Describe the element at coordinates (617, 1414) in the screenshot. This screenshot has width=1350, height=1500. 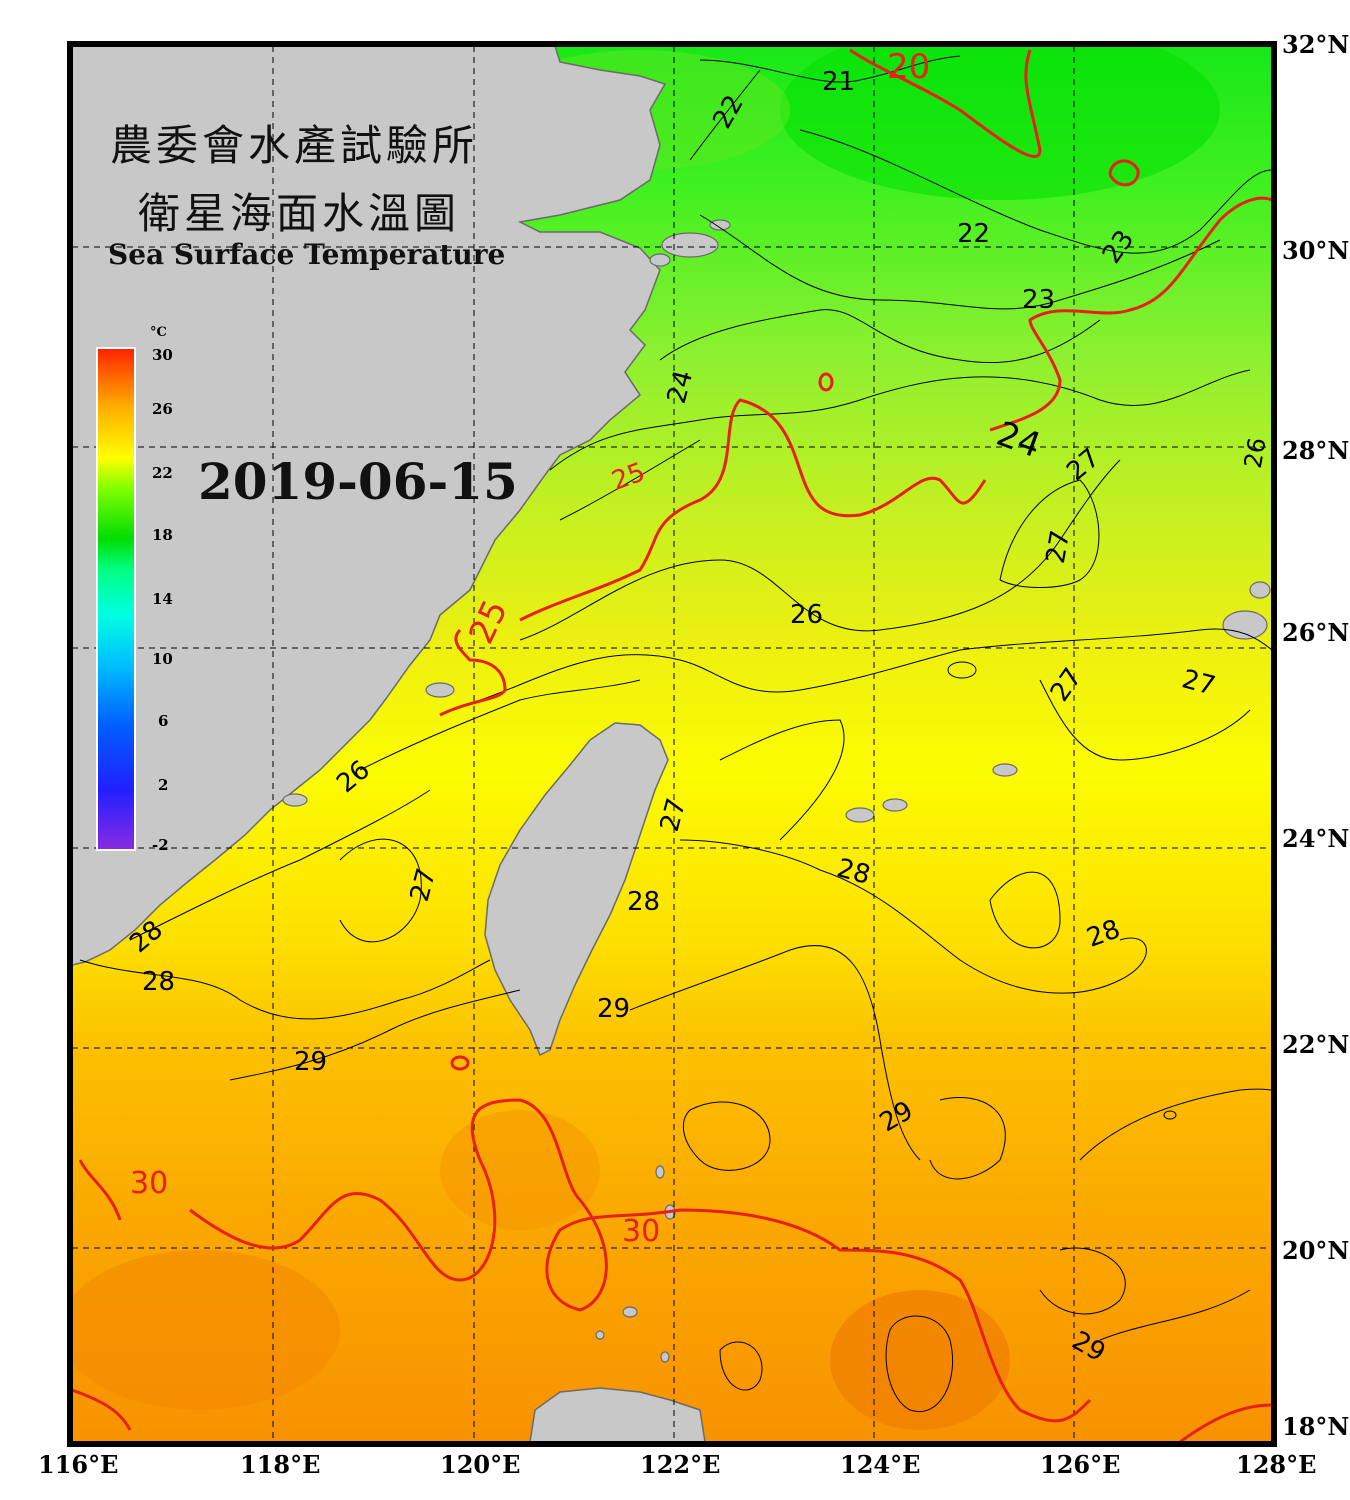
I see `luzon-landmass` at that location.